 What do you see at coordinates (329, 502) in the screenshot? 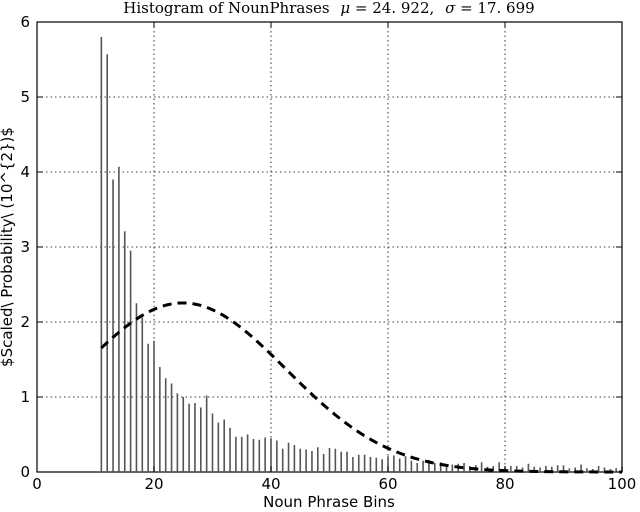
I see `x-axis-label: Noun Phrase Bins` at bounding box center [329, 502].